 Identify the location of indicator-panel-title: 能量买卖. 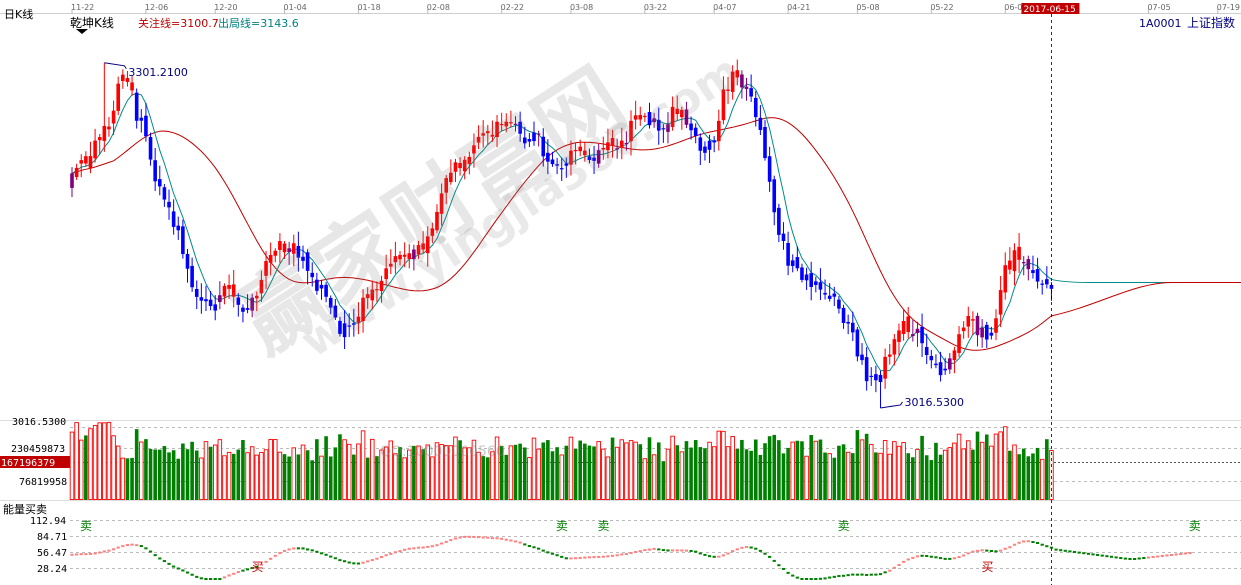
(25, 509).